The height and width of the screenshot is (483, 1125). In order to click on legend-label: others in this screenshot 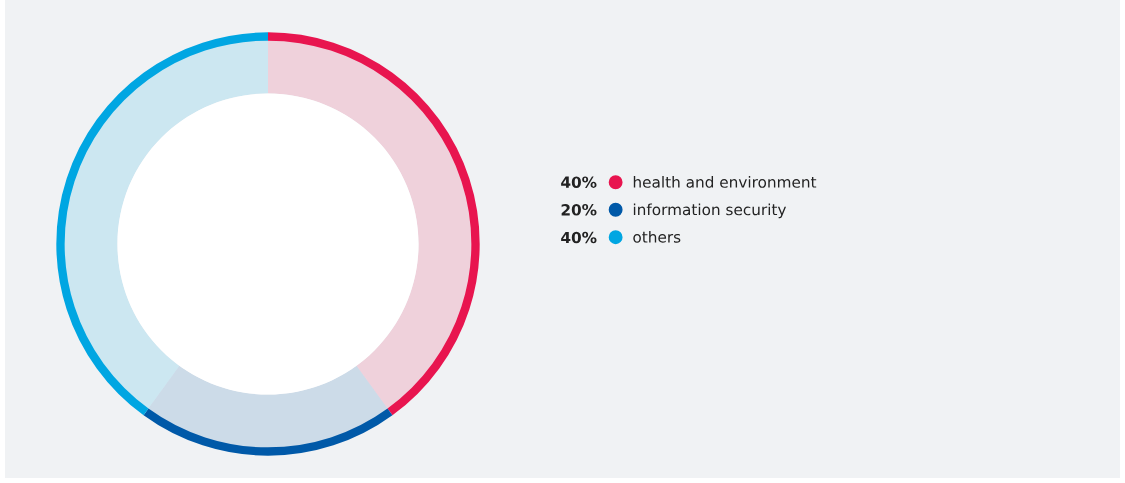, I will do `click(657, 236)`.